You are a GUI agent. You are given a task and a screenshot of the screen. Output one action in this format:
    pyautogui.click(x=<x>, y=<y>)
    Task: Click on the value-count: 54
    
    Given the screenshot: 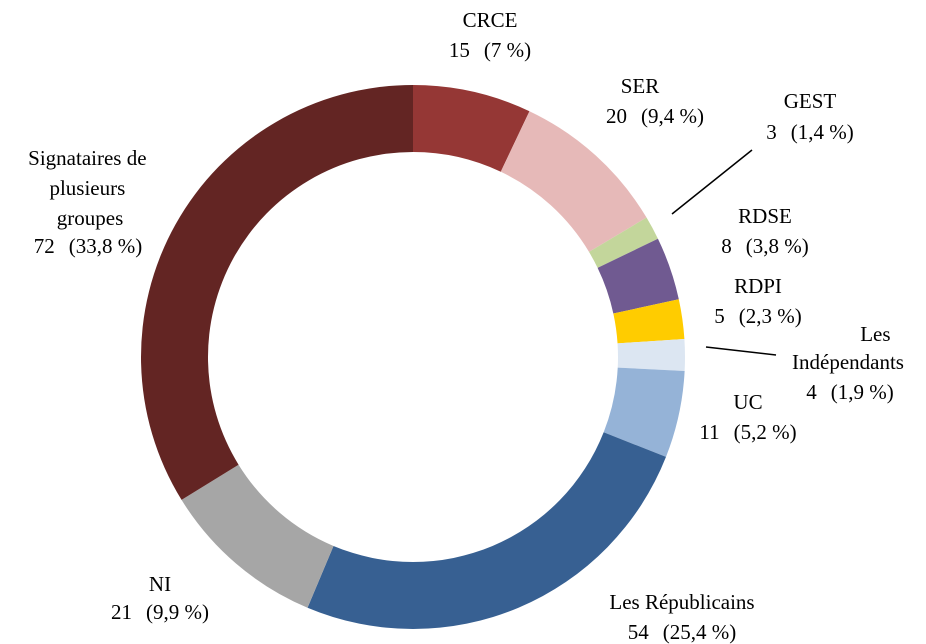 What is the action you would take?
    pyautogui.click(x=639, y=632)
    